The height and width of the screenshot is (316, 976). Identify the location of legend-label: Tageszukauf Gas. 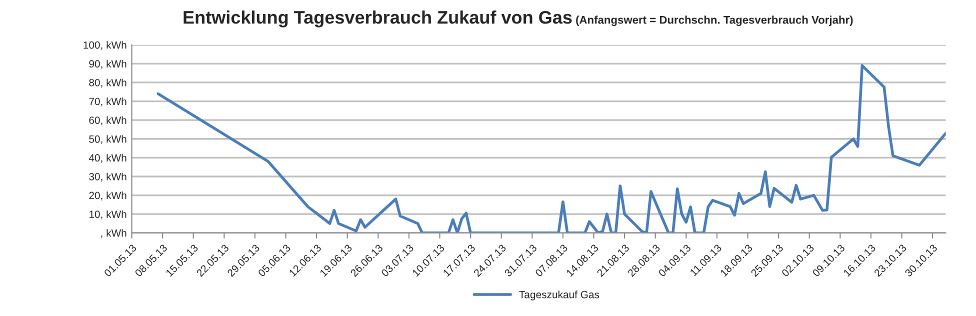
(559, 295).